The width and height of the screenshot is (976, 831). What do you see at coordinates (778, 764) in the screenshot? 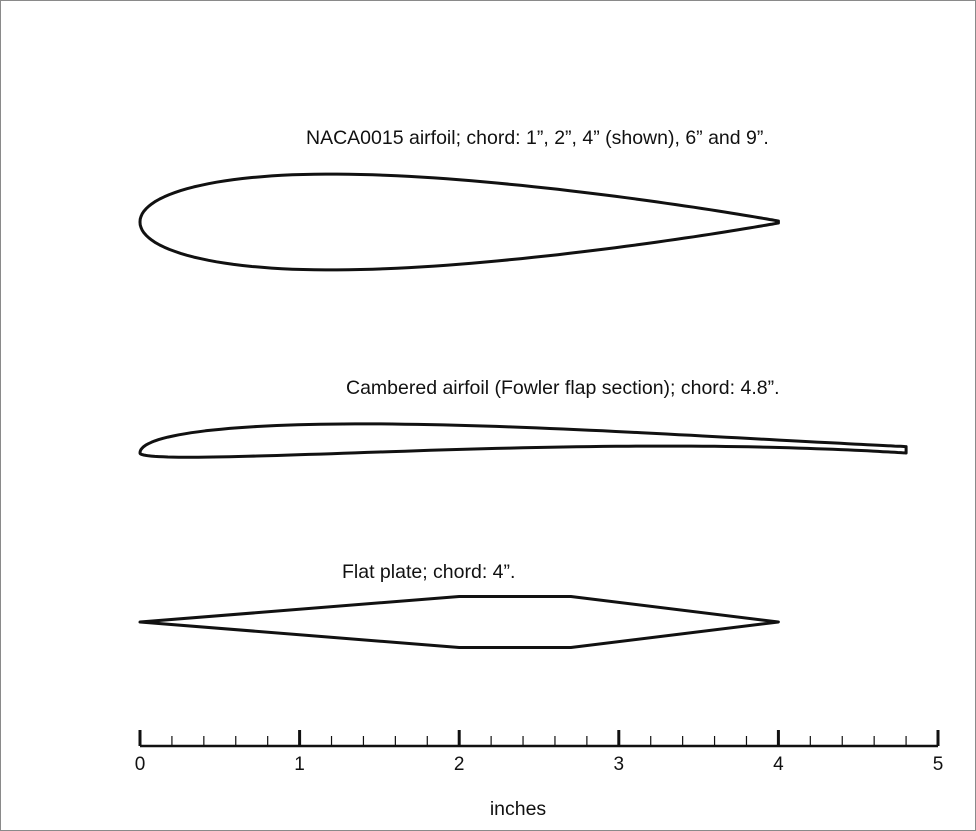
I see `scale-tick-label: 4` at bounding box center [778, 764].